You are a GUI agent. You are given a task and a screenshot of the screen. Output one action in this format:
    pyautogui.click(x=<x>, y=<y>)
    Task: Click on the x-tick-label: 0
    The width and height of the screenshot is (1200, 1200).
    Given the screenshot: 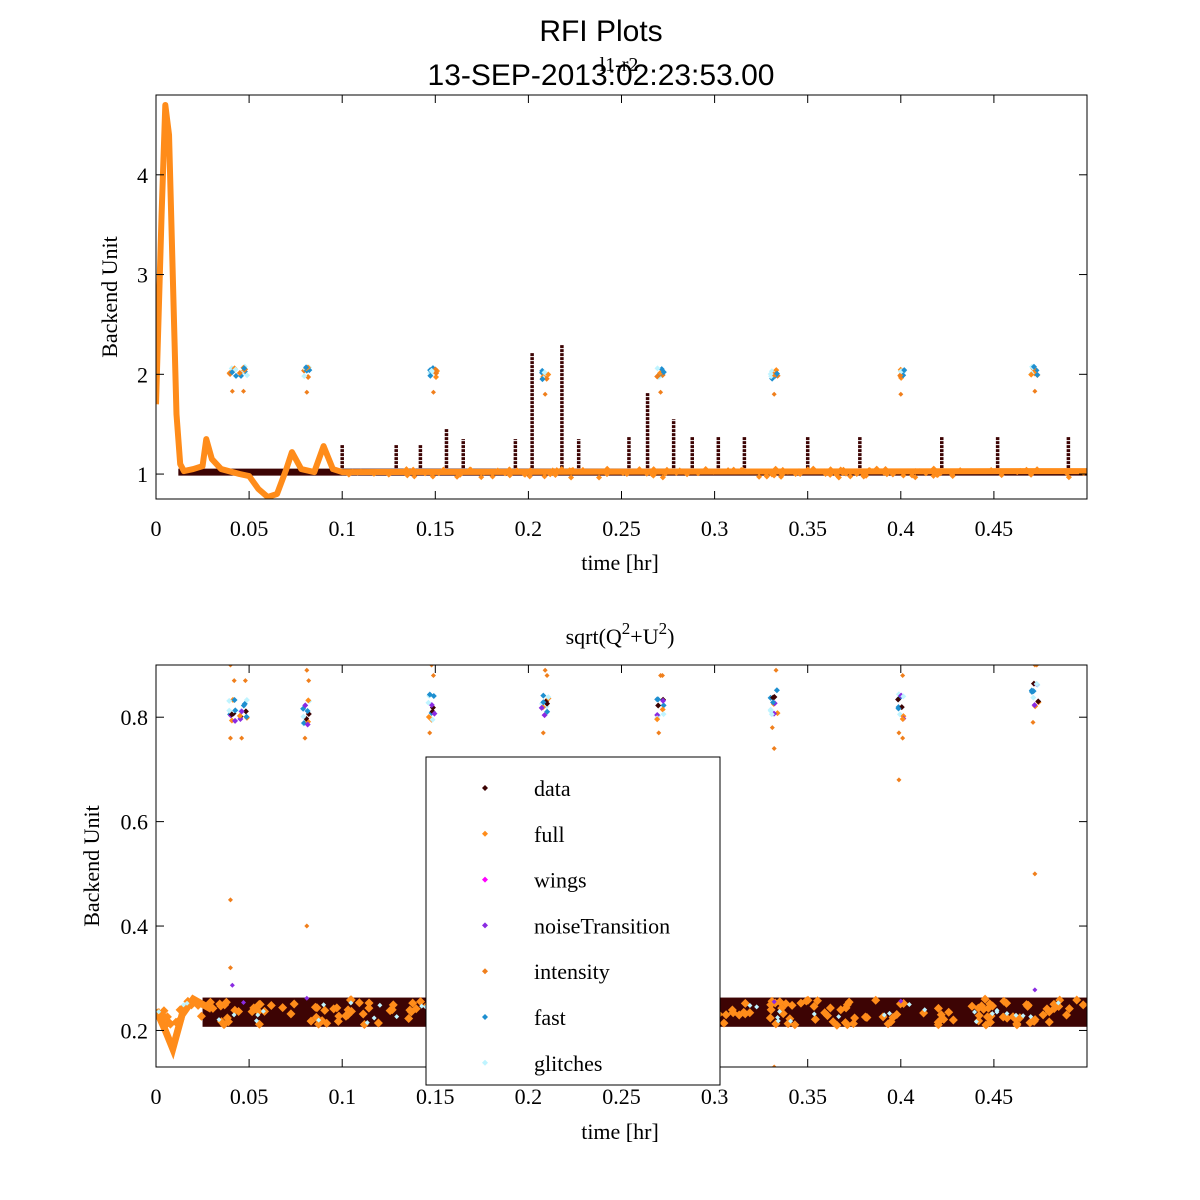 What is the action you would take?
    pyautogui.click(x=156, y=1096)
    